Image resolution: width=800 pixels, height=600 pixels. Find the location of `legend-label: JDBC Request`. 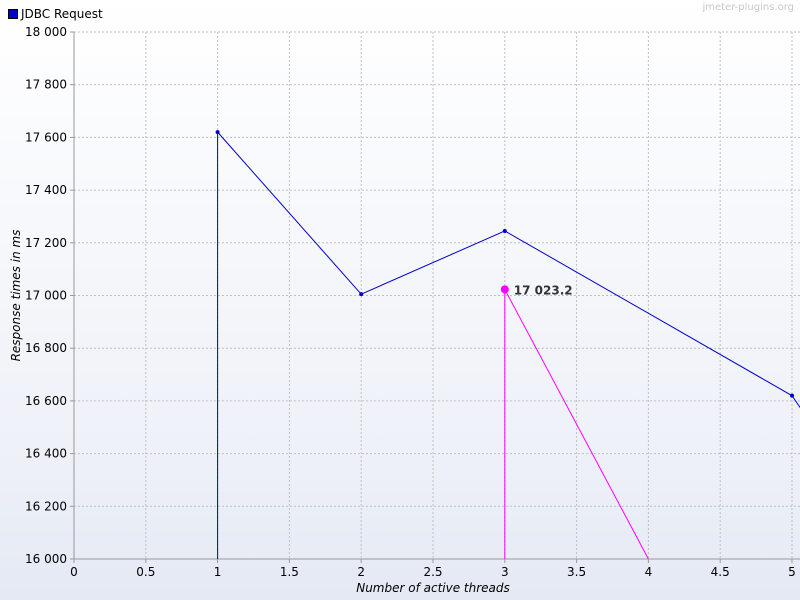

legend-label: JDBC Request is located at coordinates (62, 14).